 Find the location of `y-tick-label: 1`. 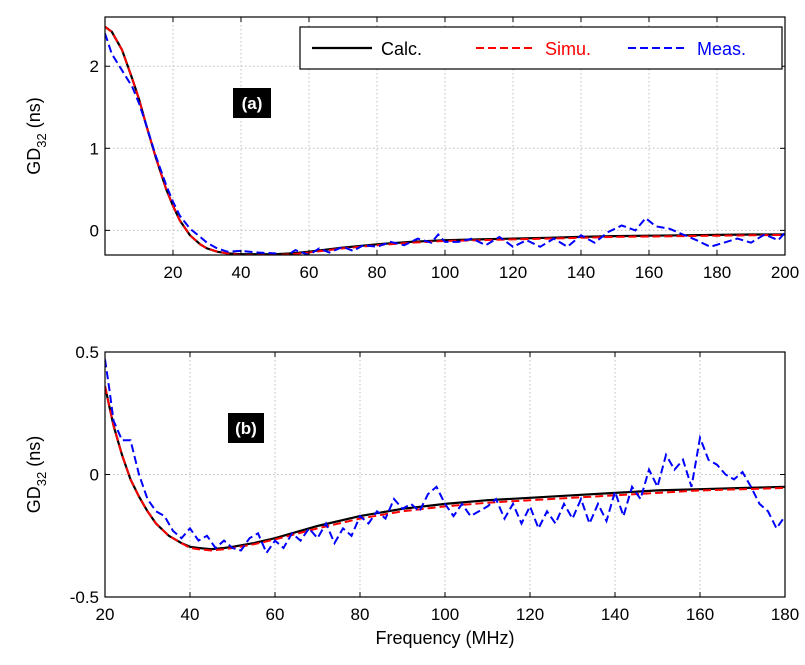

y-tick-label: 1 is located at coordinates (94, 148).